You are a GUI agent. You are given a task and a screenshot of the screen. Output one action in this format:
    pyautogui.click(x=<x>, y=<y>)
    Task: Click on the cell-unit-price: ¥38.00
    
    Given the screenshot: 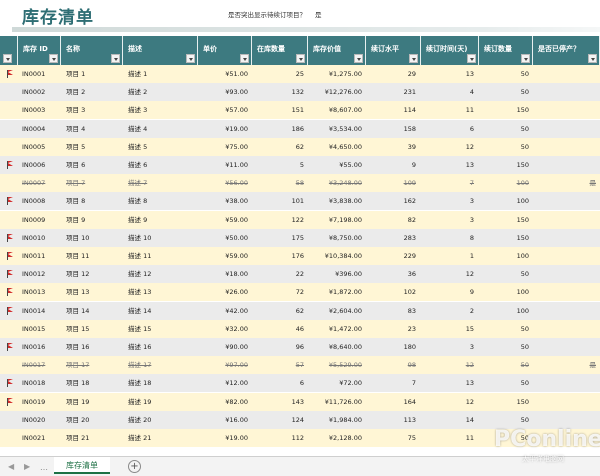 What is the action you would take?
    pyautogui.click(x=236, y=201)
    